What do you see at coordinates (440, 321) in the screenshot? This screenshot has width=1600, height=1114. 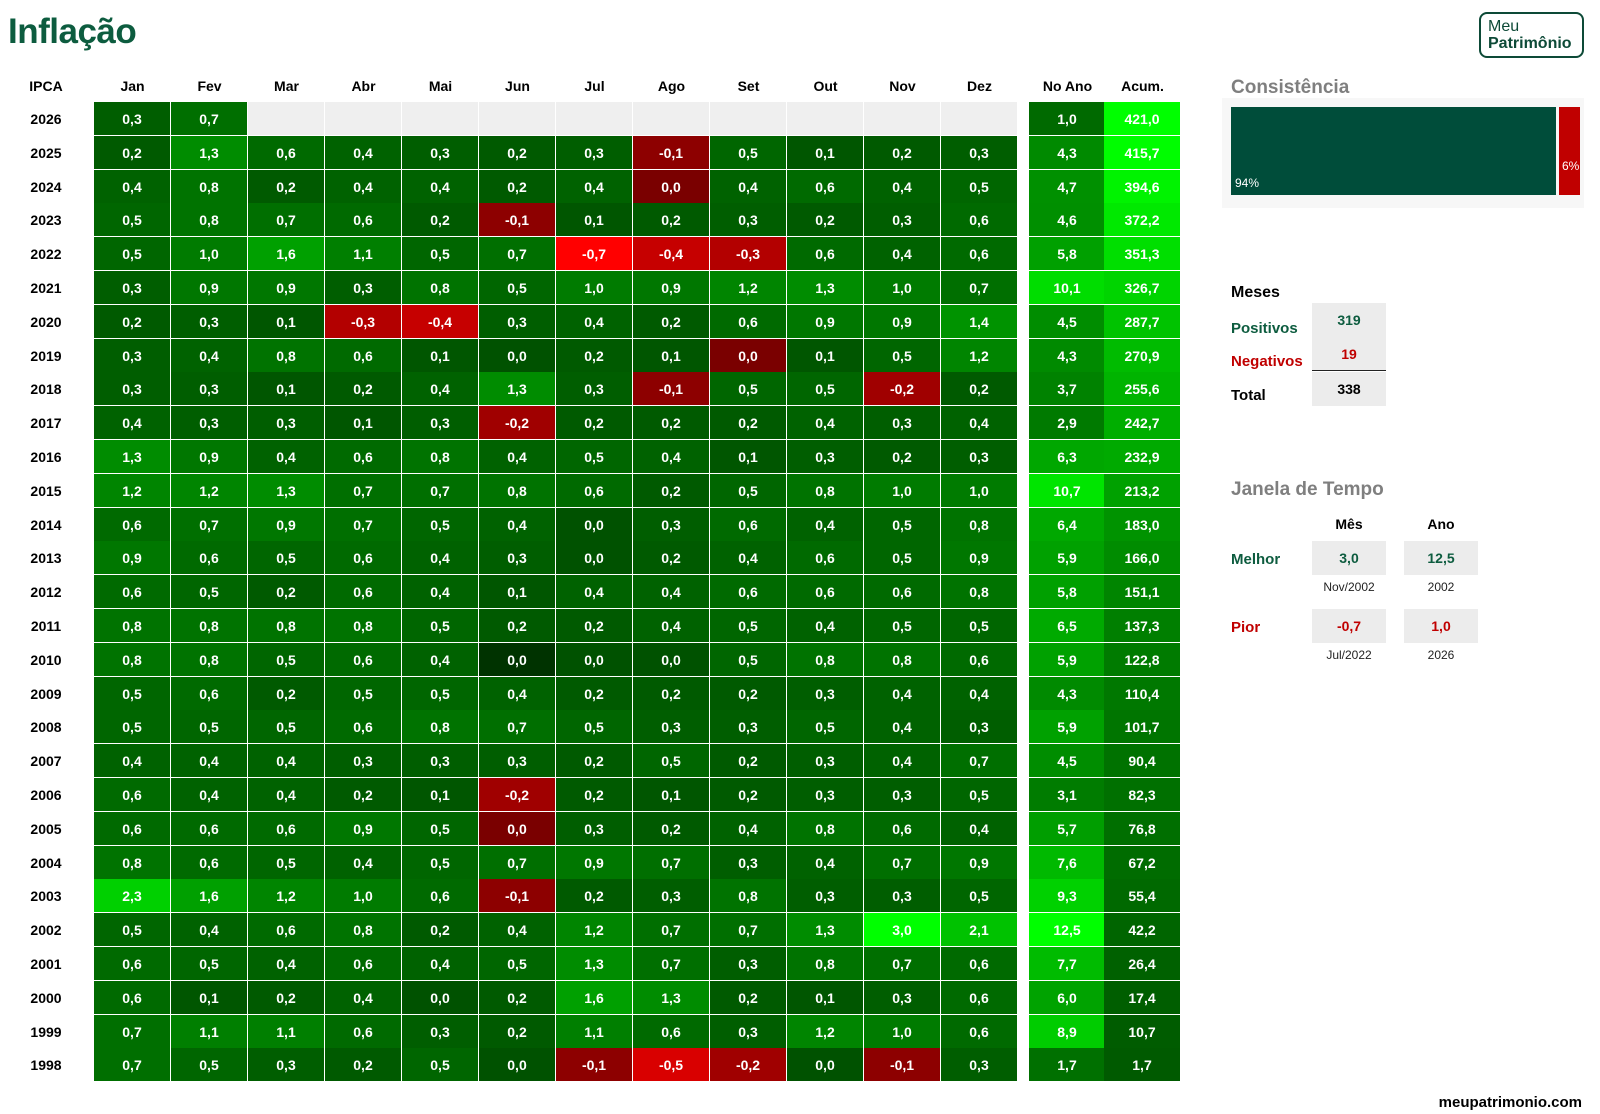 I see `heatmap-cell: -0,4` at bounding box center [440, 321].